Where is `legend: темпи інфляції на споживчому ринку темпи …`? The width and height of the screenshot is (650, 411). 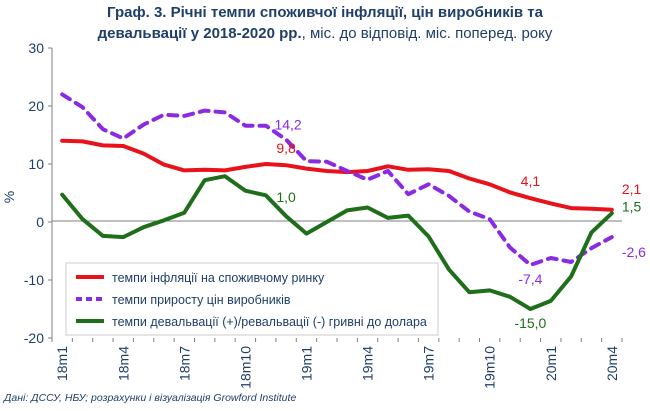
legend: темпи інфляції на споживчому ринку темпи … is located at coordinates (252, 299).